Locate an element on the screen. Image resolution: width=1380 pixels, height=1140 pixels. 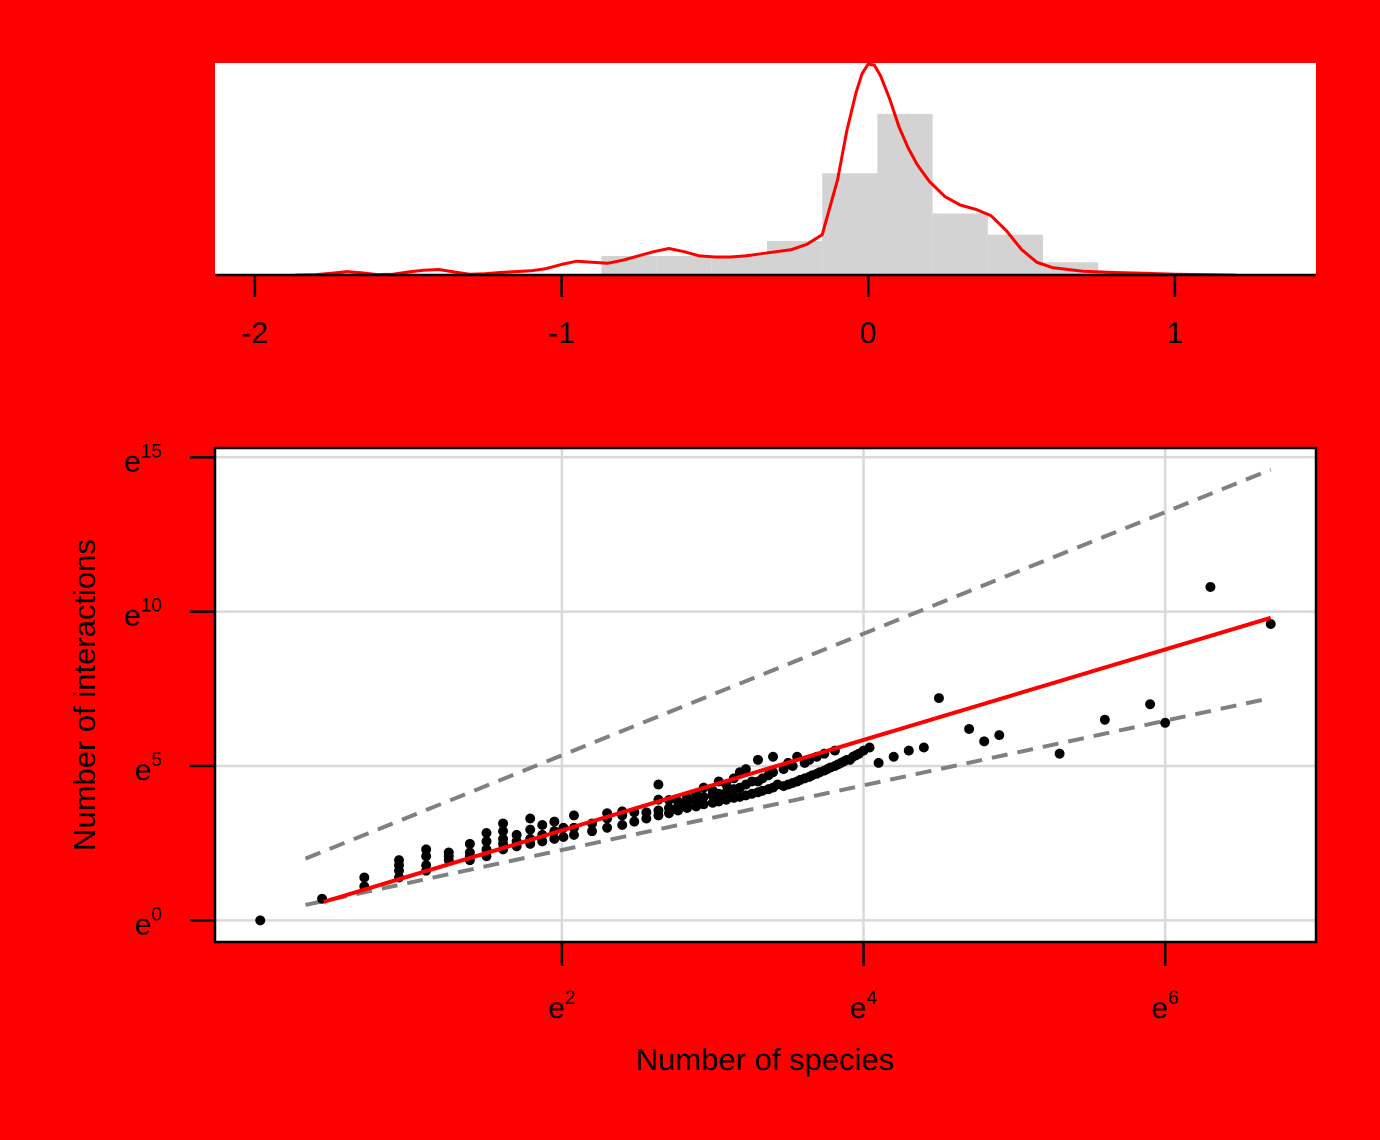
scatter-x-tick-label: e6 is located at coordinates (1165, 1006).